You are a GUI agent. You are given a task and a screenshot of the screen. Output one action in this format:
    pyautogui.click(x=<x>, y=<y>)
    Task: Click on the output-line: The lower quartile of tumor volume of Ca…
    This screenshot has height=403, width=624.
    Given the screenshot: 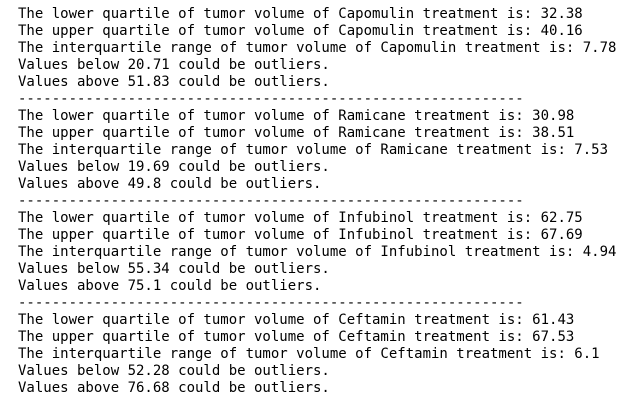 What is the action you would take?
    pyautogui.click(x=300, y=14)
    